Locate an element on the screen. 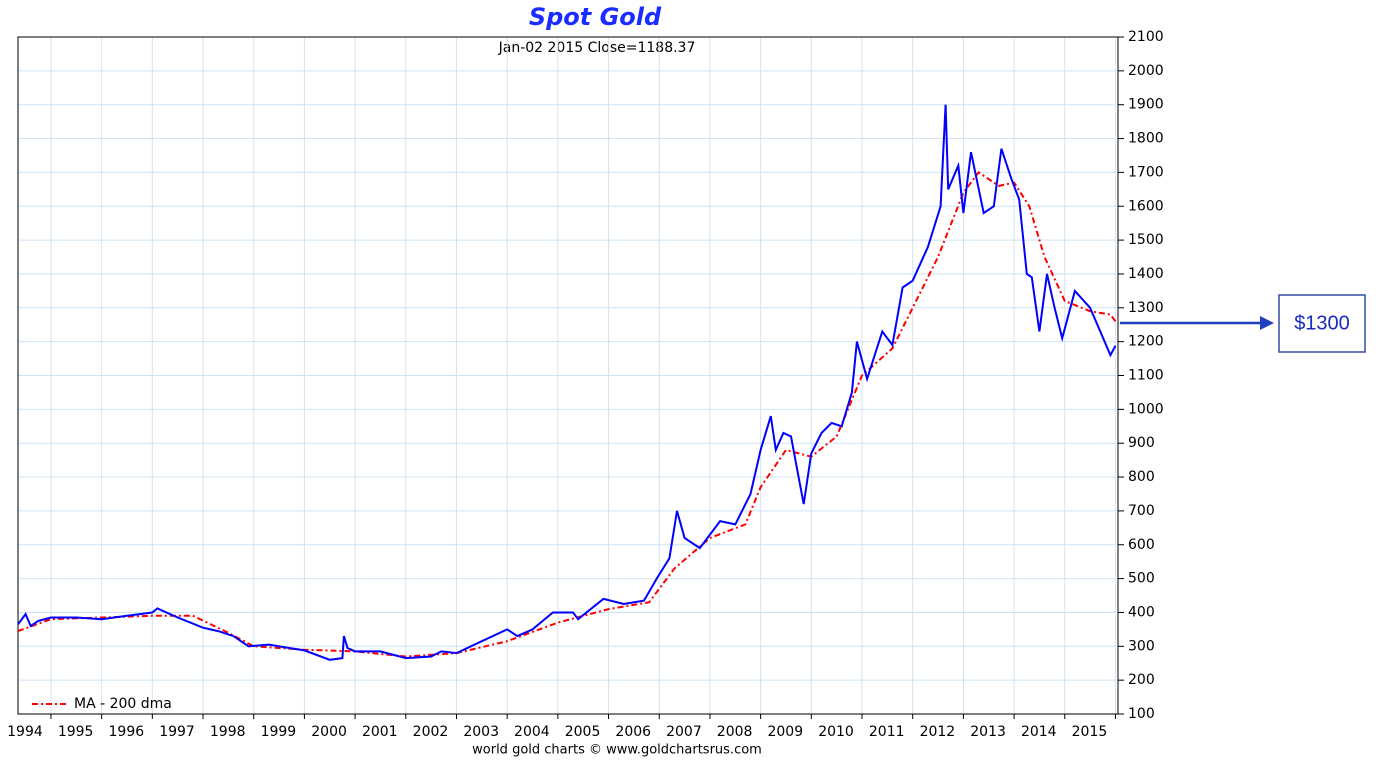 This screenshot has width=1400, height=774. x-tick-label: 1999 is located at coordinates (279, 732).